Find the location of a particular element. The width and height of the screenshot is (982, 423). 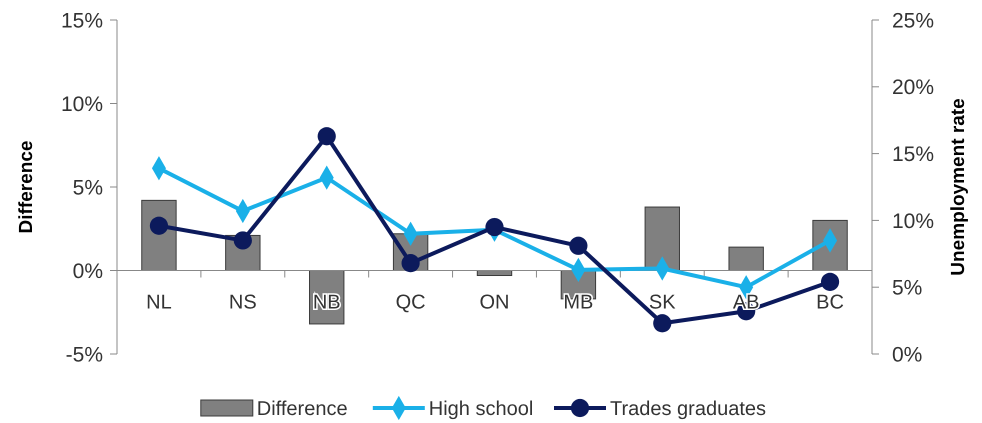

x-tick-label: SK is located at coordinates (662, 303).